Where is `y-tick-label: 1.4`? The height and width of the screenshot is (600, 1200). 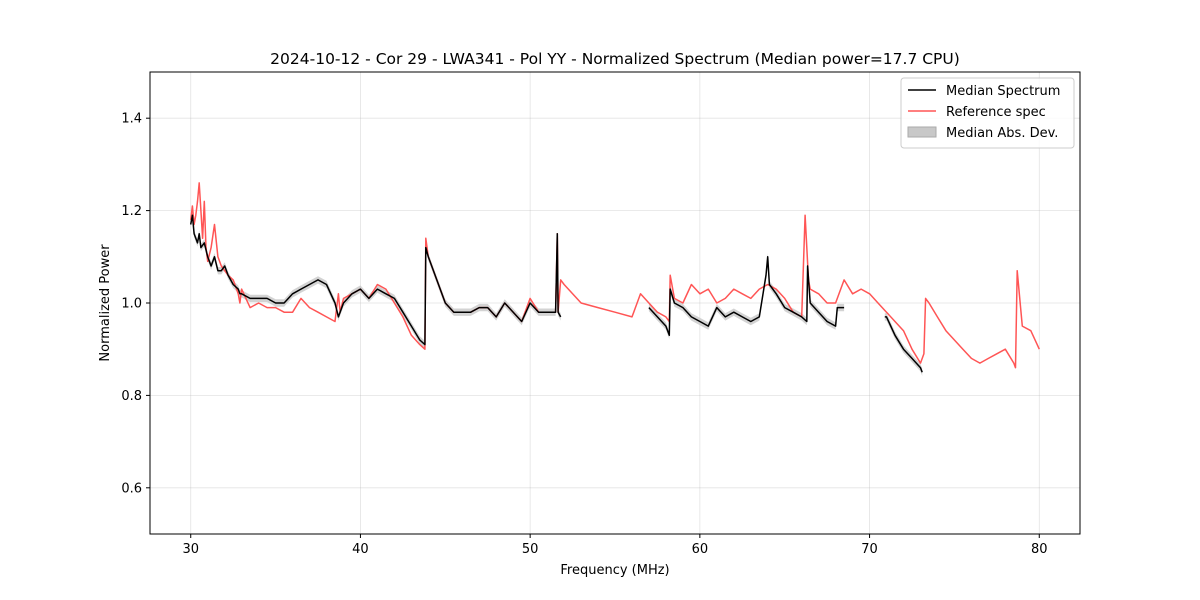
y-tick-label: 1.4 is located at coordinates (131, 119).